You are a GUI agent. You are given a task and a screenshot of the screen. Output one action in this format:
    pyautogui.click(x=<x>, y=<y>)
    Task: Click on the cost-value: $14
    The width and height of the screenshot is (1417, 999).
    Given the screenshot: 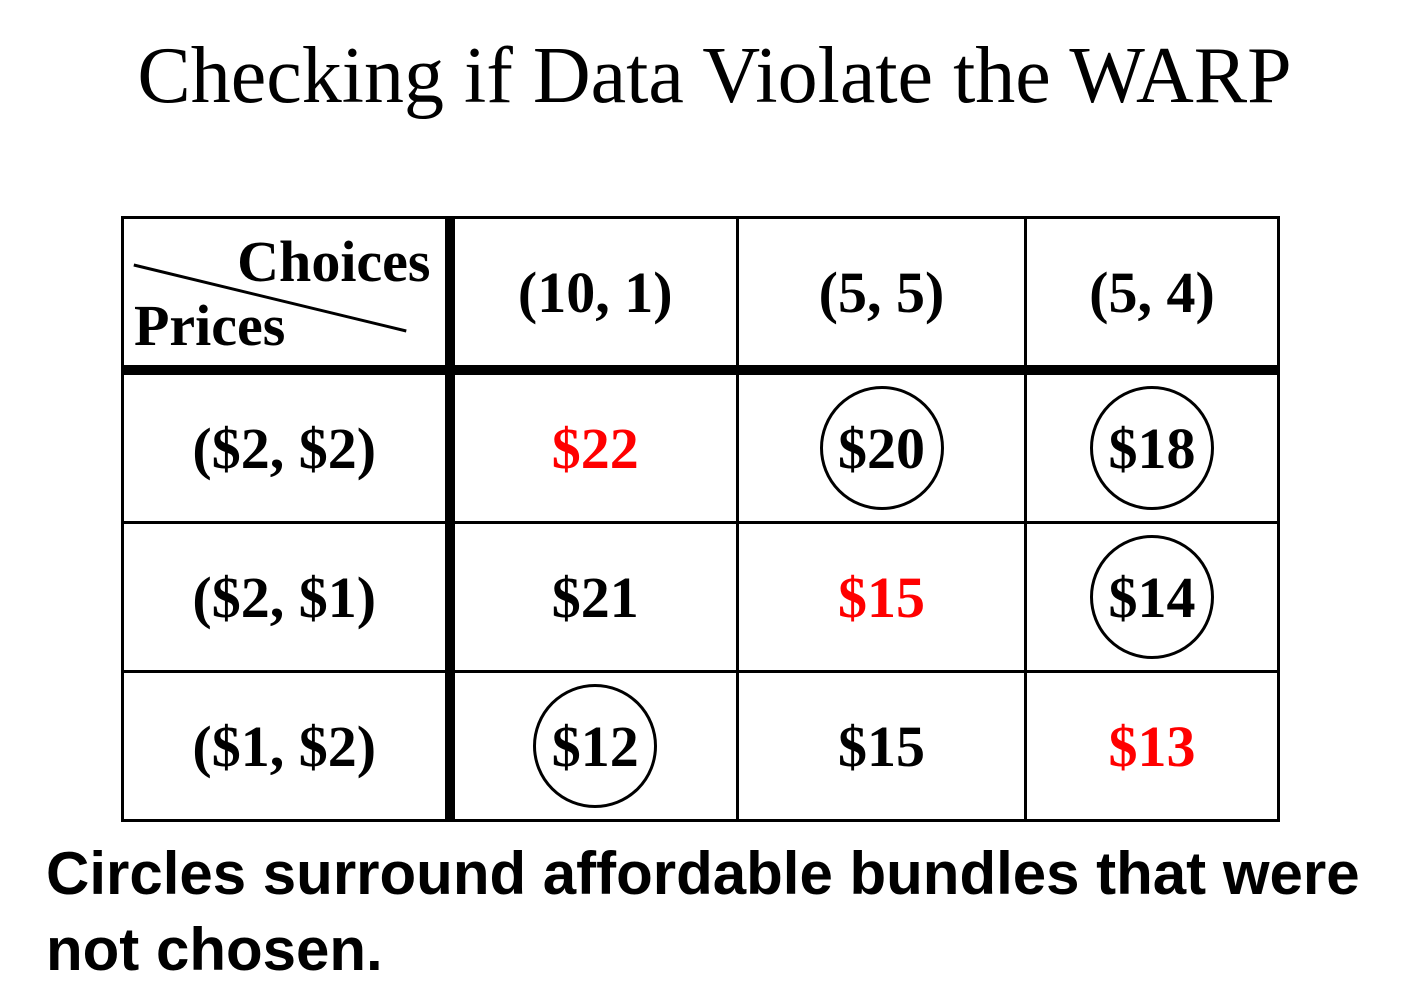 What is the action you would take?
    pyautogui.click(x=1152, y=597)
    